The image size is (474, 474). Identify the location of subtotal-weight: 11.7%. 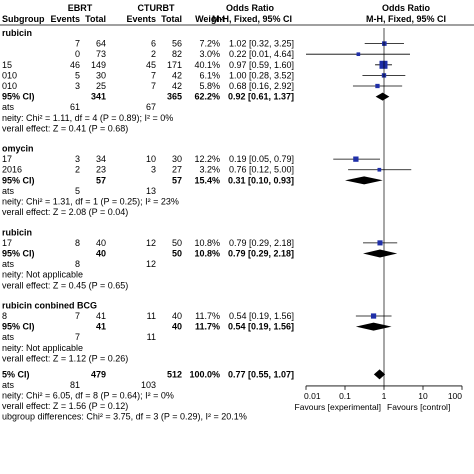
(207, 327).